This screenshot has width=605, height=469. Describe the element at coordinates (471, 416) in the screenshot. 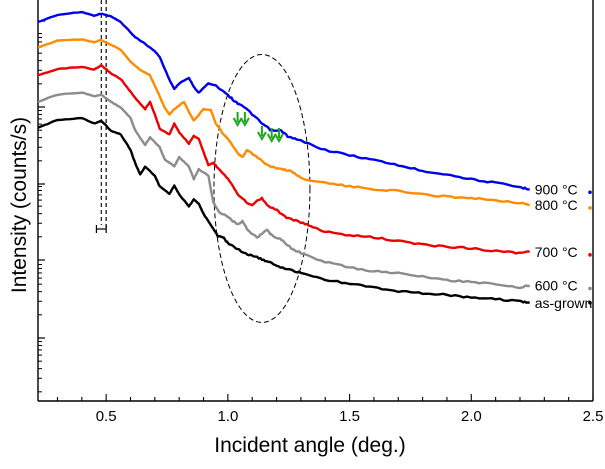

I see `x-tick-label: 2.0` at that location.